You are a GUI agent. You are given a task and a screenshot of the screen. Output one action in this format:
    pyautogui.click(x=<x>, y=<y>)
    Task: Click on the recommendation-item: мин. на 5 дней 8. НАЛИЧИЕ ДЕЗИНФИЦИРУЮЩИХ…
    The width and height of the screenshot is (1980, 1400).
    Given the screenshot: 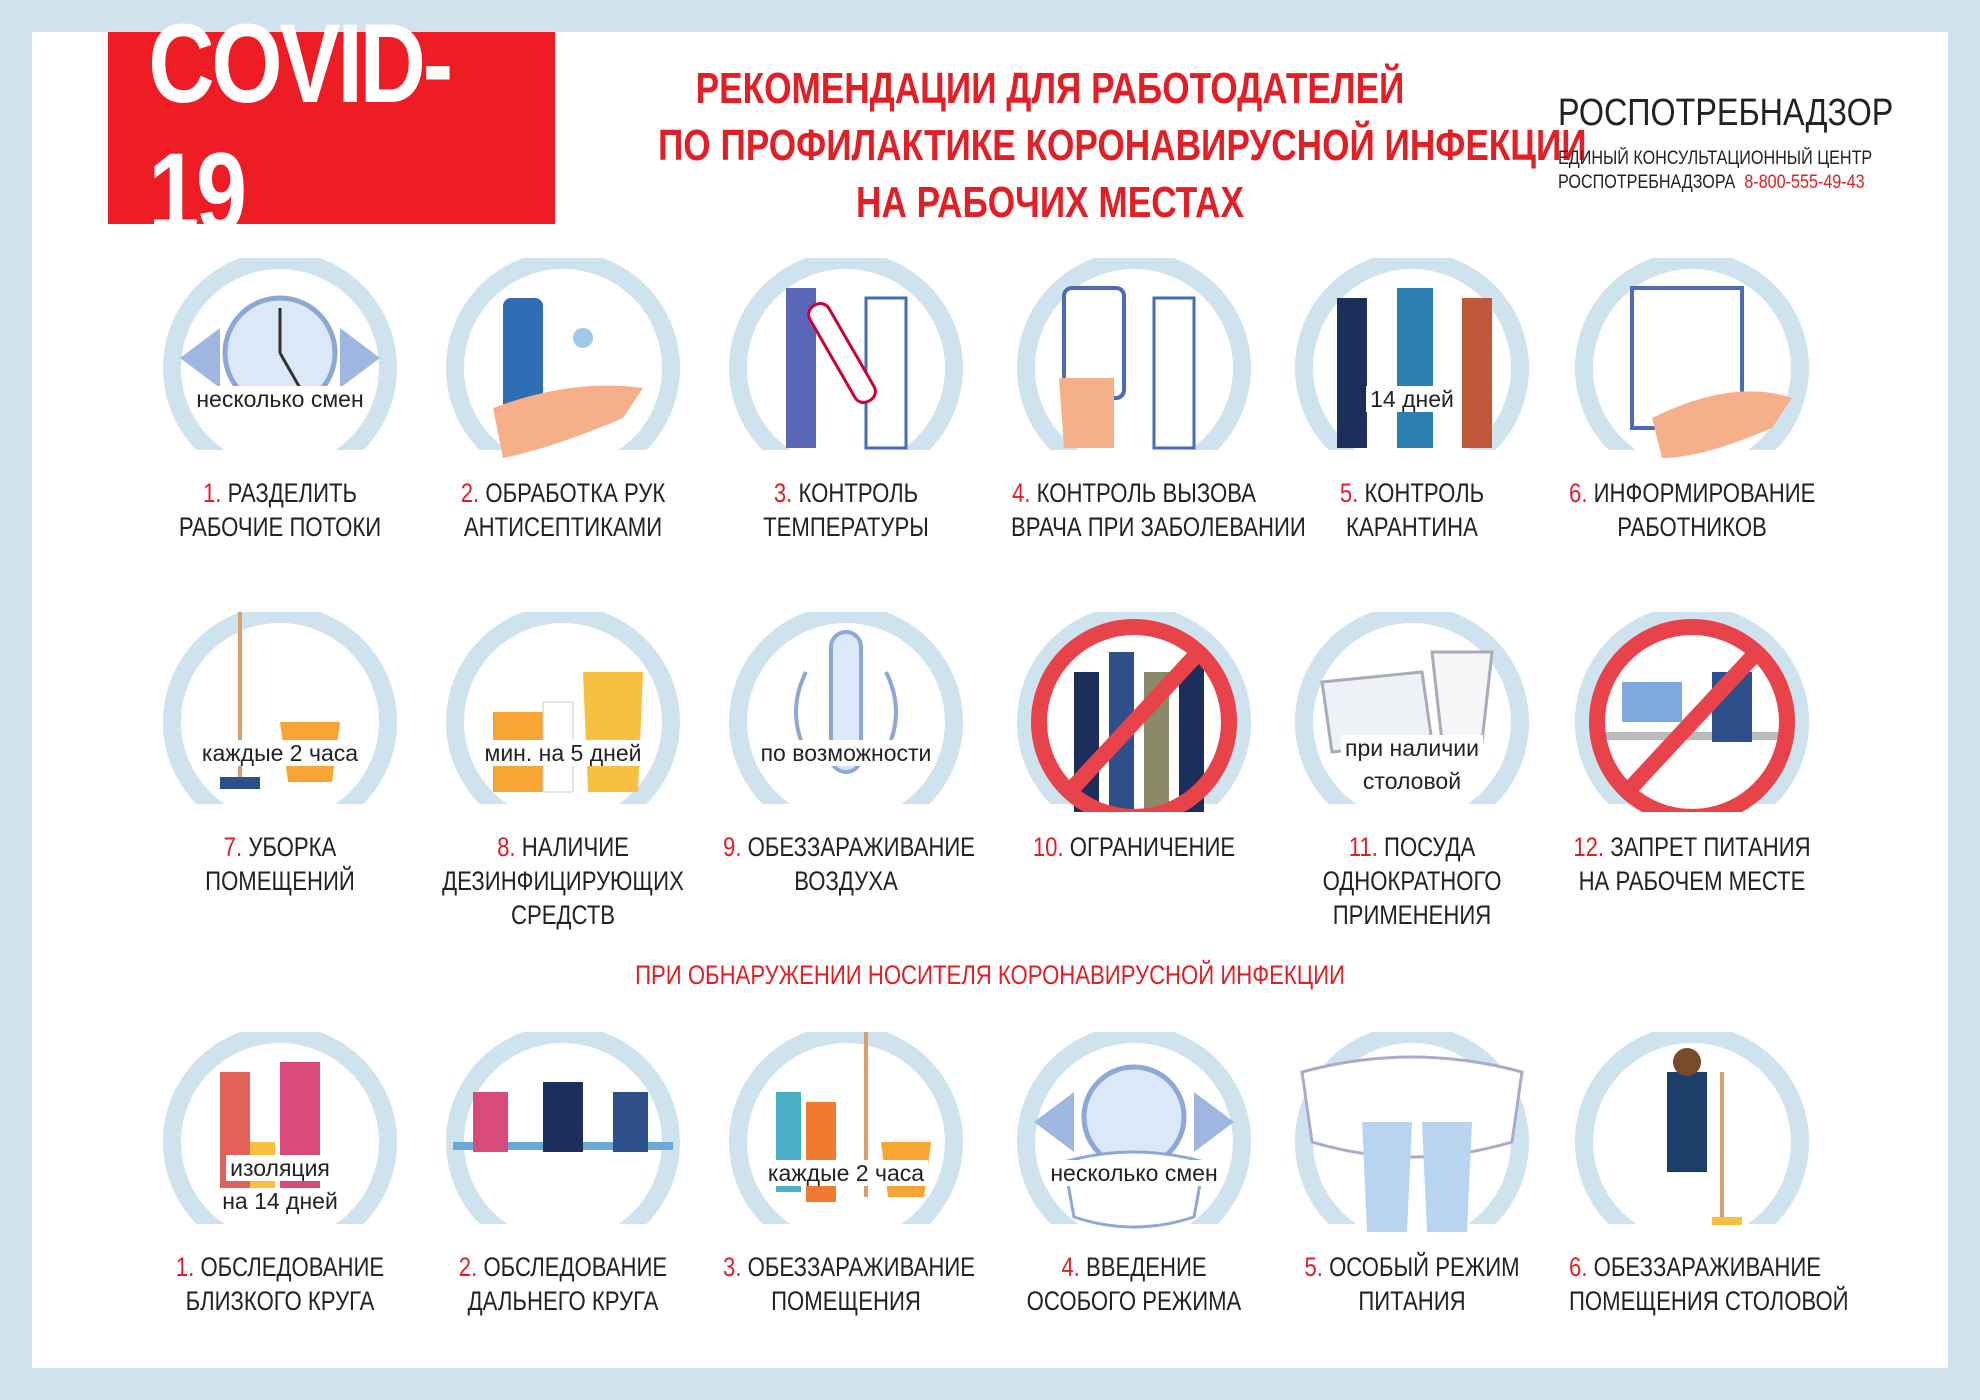 What is the action you would take?
    pyautogui.click(x=563, y=772)
    